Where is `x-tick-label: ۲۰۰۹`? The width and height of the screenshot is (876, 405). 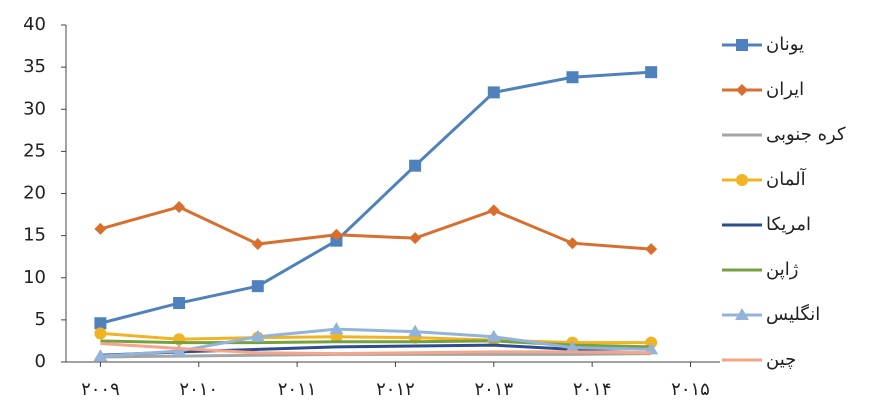 x-tick-label: ۲۰۰۹ is located at coordinates (100, 389).